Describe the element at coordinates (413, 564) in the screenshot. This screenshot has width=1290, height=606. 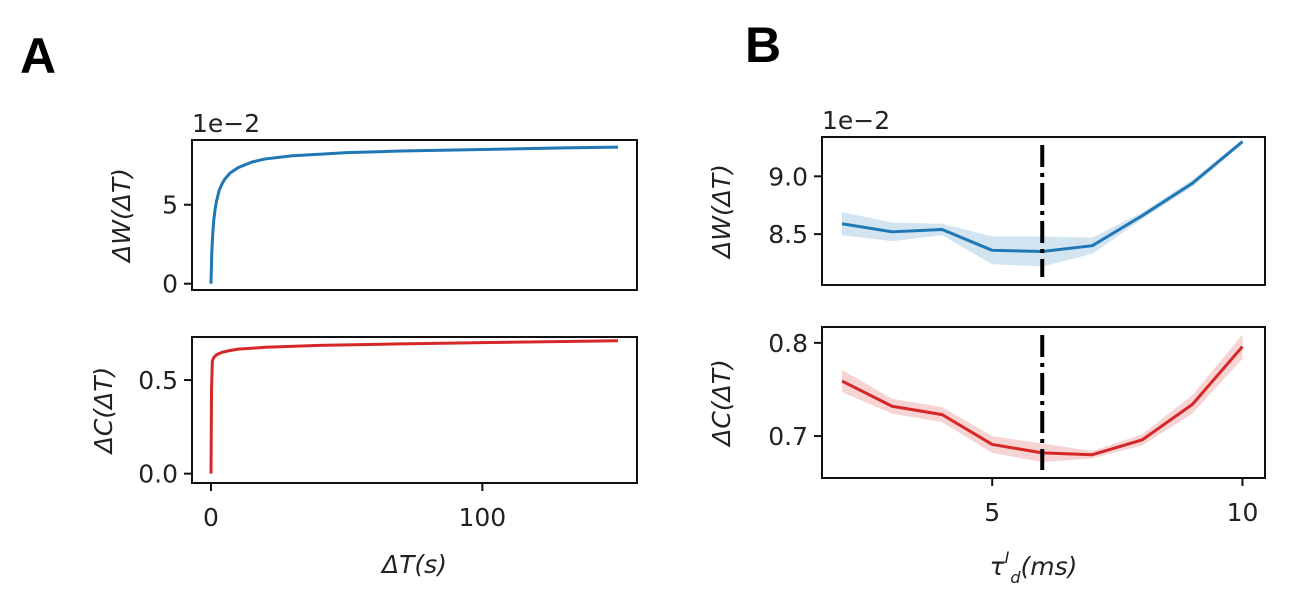
I see `x-axis-label: ΔT(s)` at that location.